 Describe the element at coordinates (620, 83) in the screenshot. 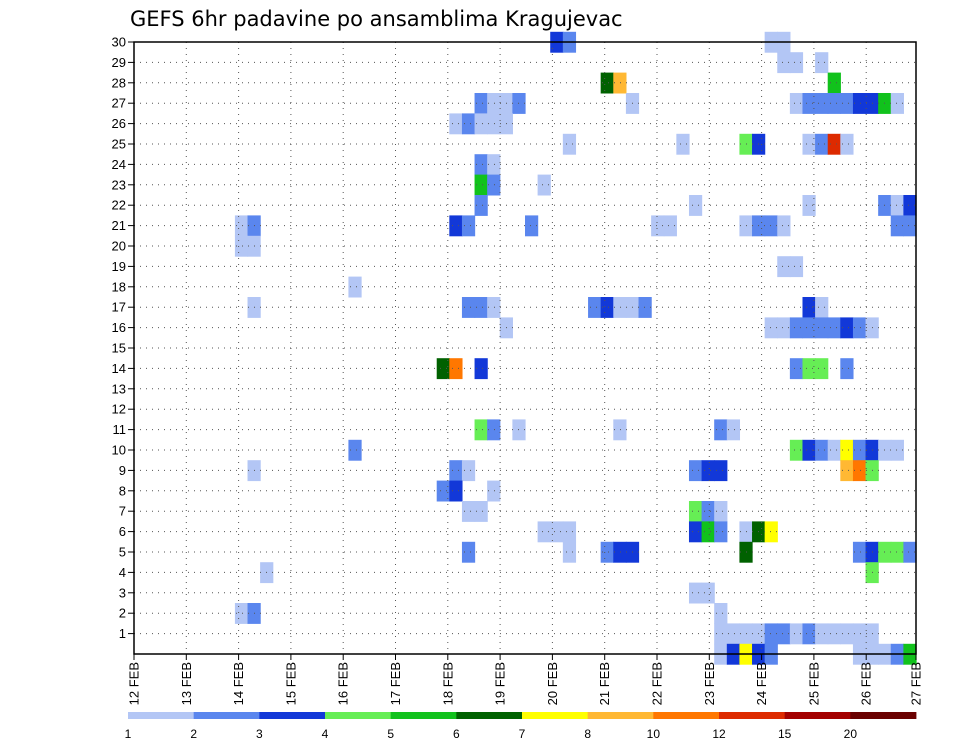

I see `precip-cell-m28-s38` at that location.